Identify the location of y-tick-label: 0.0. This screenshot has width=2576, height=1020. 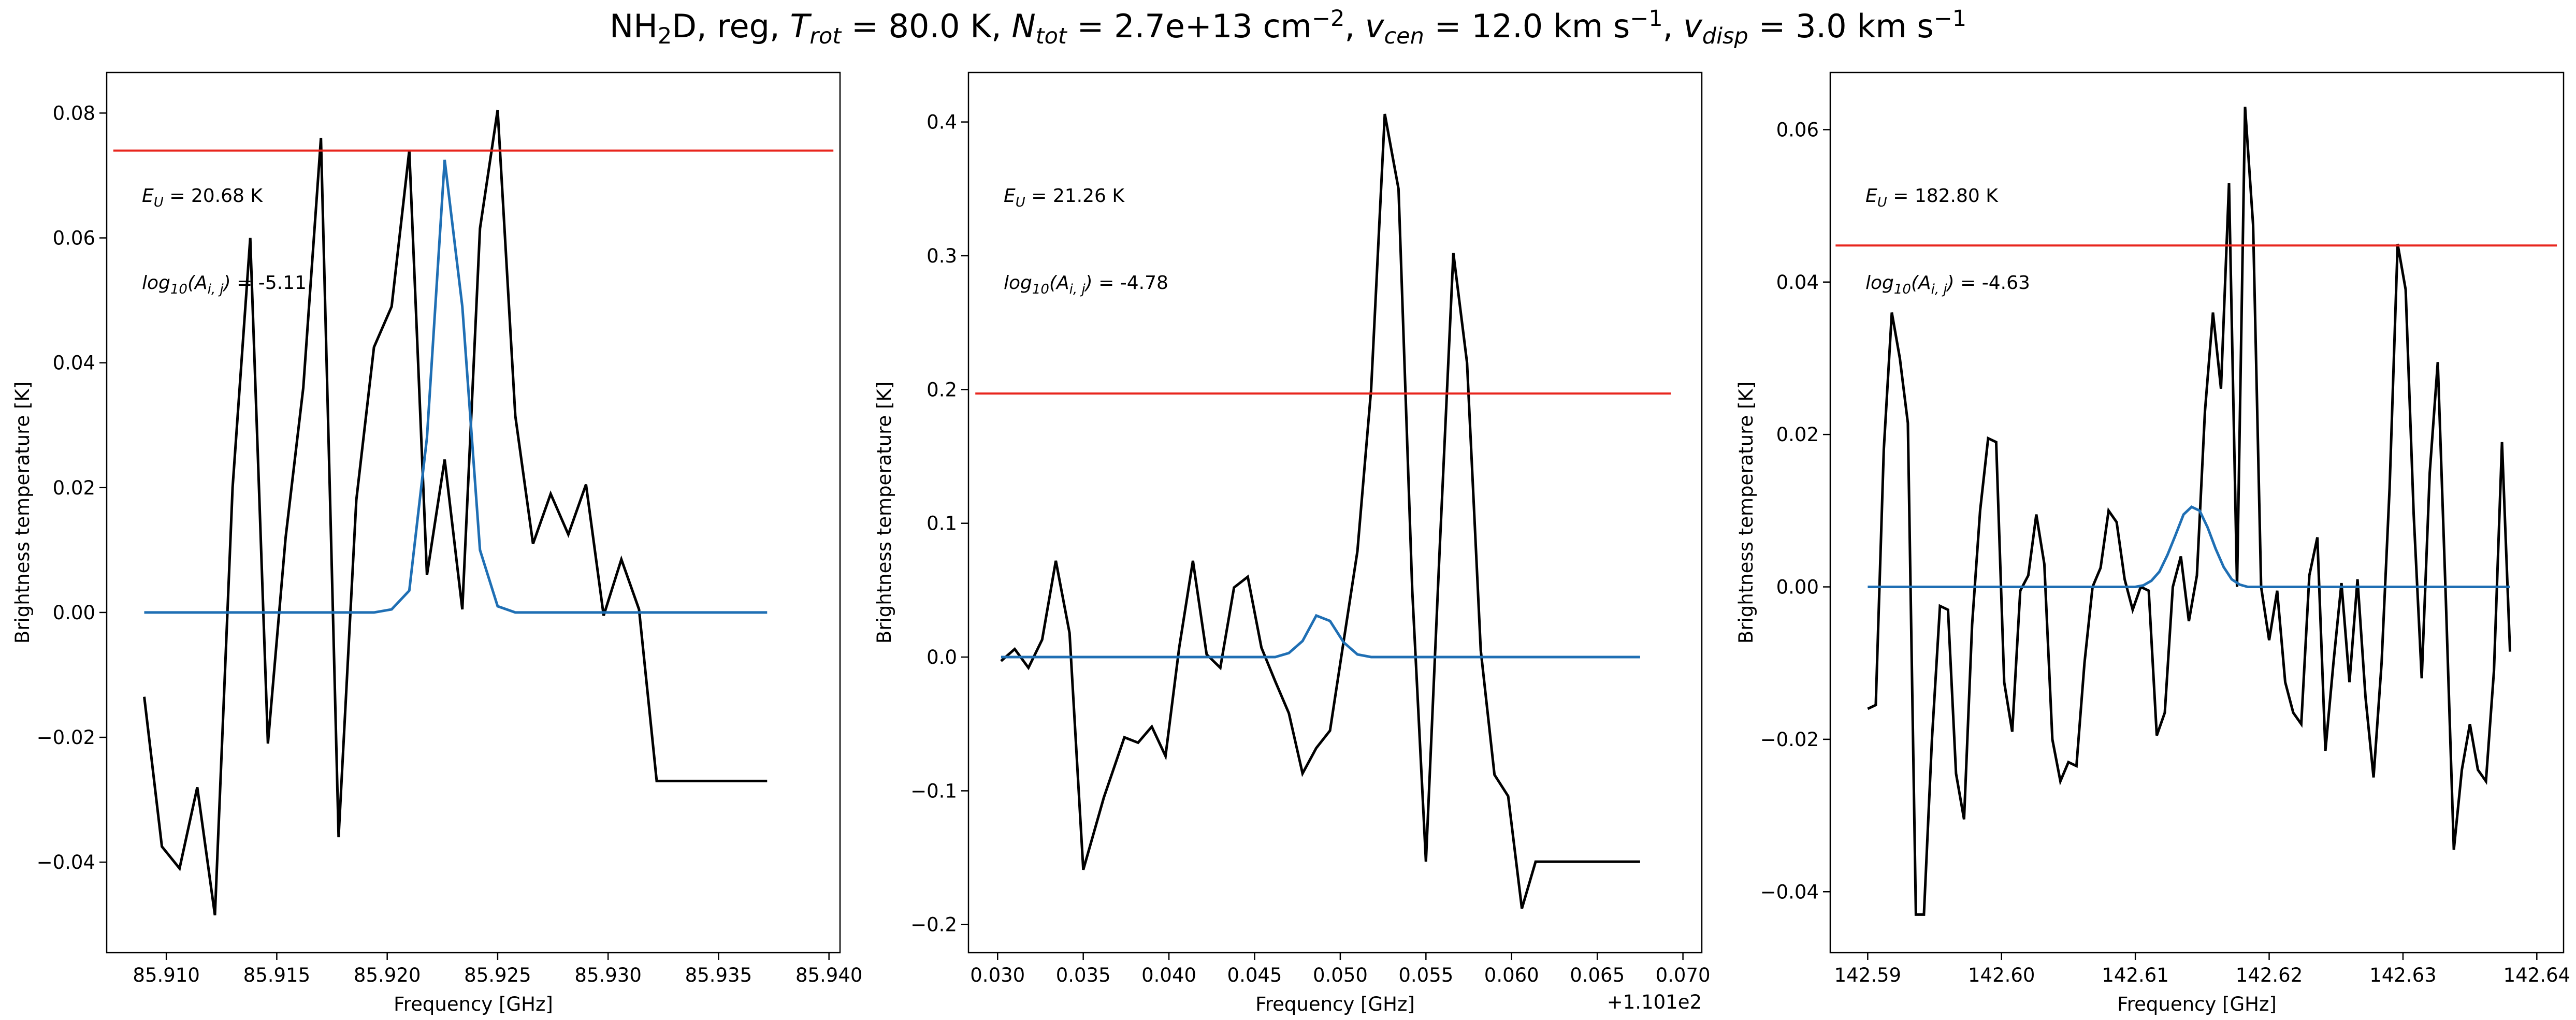
(942, 657).